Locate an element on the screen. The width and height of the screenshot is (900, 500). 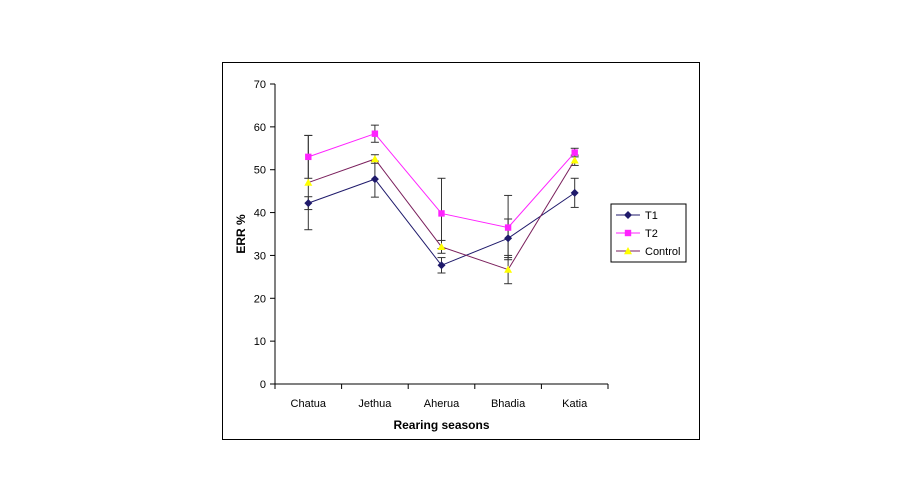
series-markers is located at coordinates (441, 201).